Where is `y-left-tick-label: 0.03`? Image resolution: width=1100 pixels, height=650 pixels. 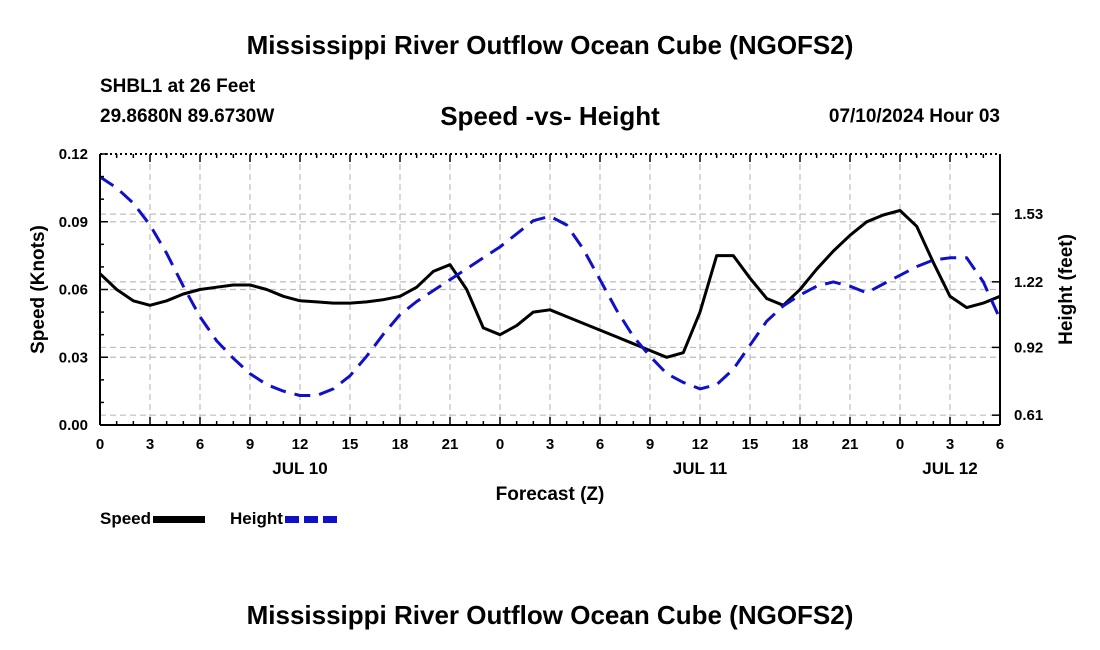
y-left-tick-label: 0.03 is located at coordinates (73, 357).